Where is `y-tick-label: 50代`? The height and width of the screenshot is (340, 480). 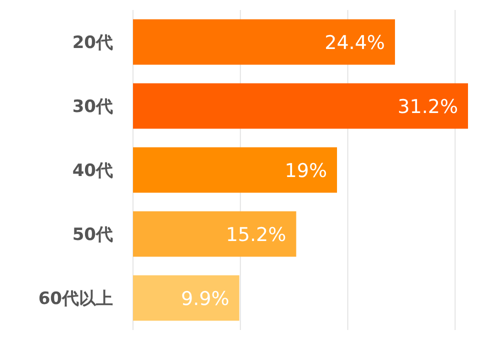
y-tick-label: 50代 is located at coordinates (92, 235).